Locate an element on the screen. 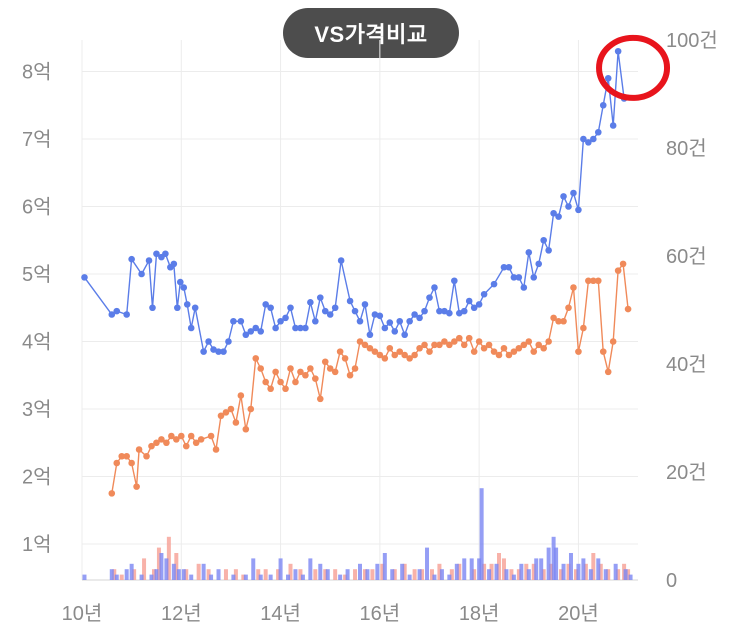 This screenshot has height=642, width=733. y-left-tick-label: 3억 is located at coordinates (37, 409).